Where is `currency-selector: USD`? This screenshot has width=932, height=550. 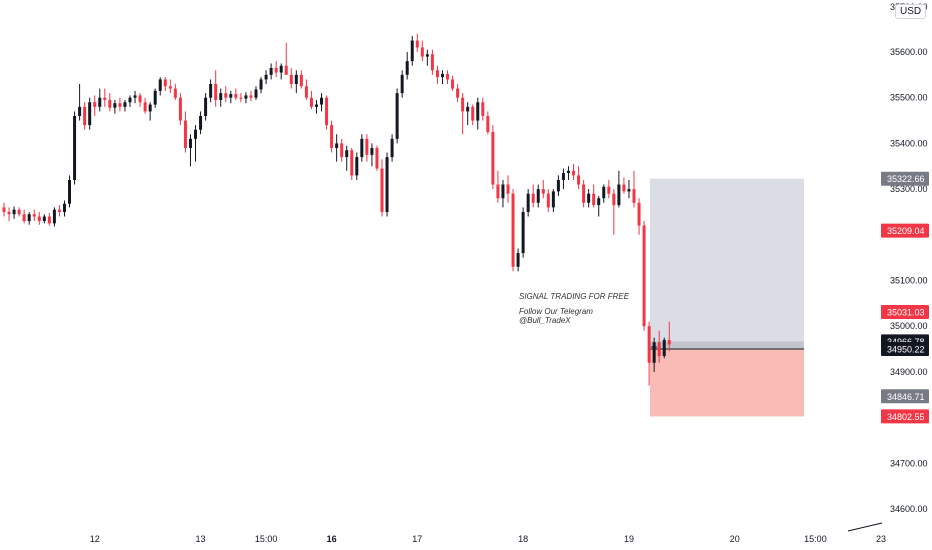 currency-selector: USD is located at coordinates (911, 11).